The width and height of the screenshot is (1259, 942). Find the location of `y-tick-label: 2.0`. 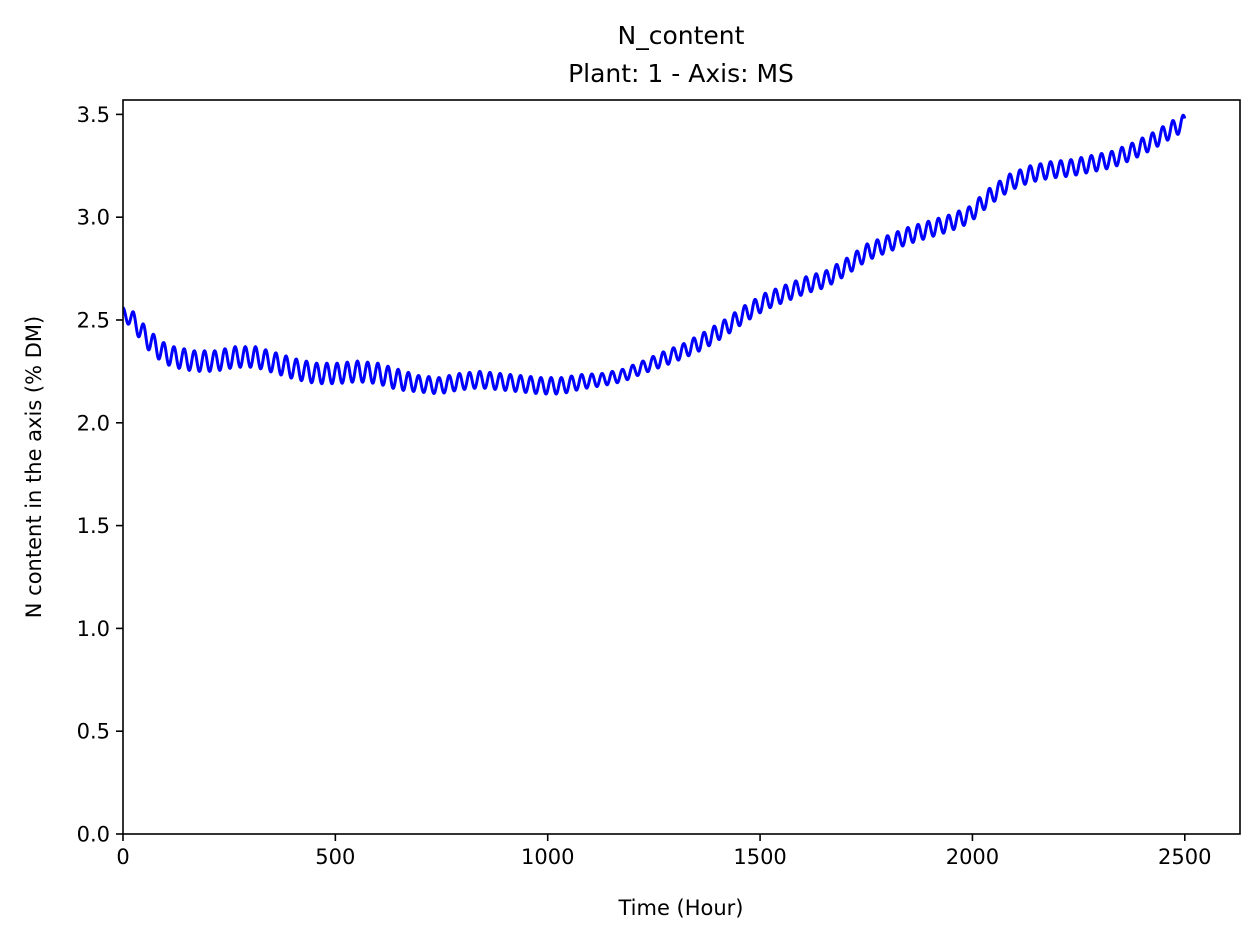

y-tick-label: 2.0 is located at coordinates (93, 423).